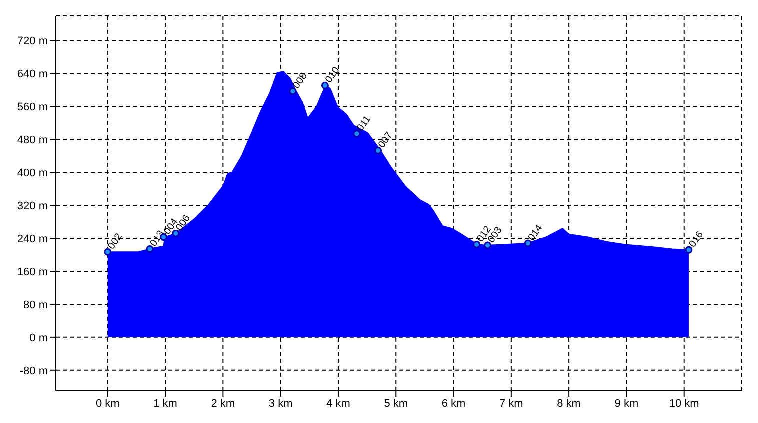 Image resolution: width=758 pixels, height=423 pixels. What do you see at coordinates (280, 404) in the screenshot?
I see `x-tick-label: 3 km` at bounding box center [280, 404].